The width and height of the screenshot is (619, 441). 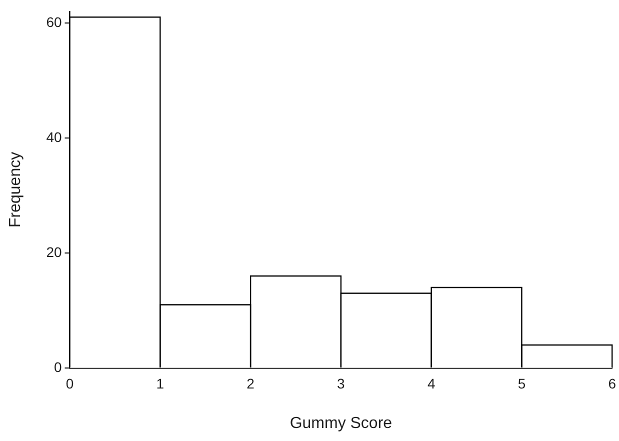 I want to click on y-tick-label: 40, so click(x=54, y=136).